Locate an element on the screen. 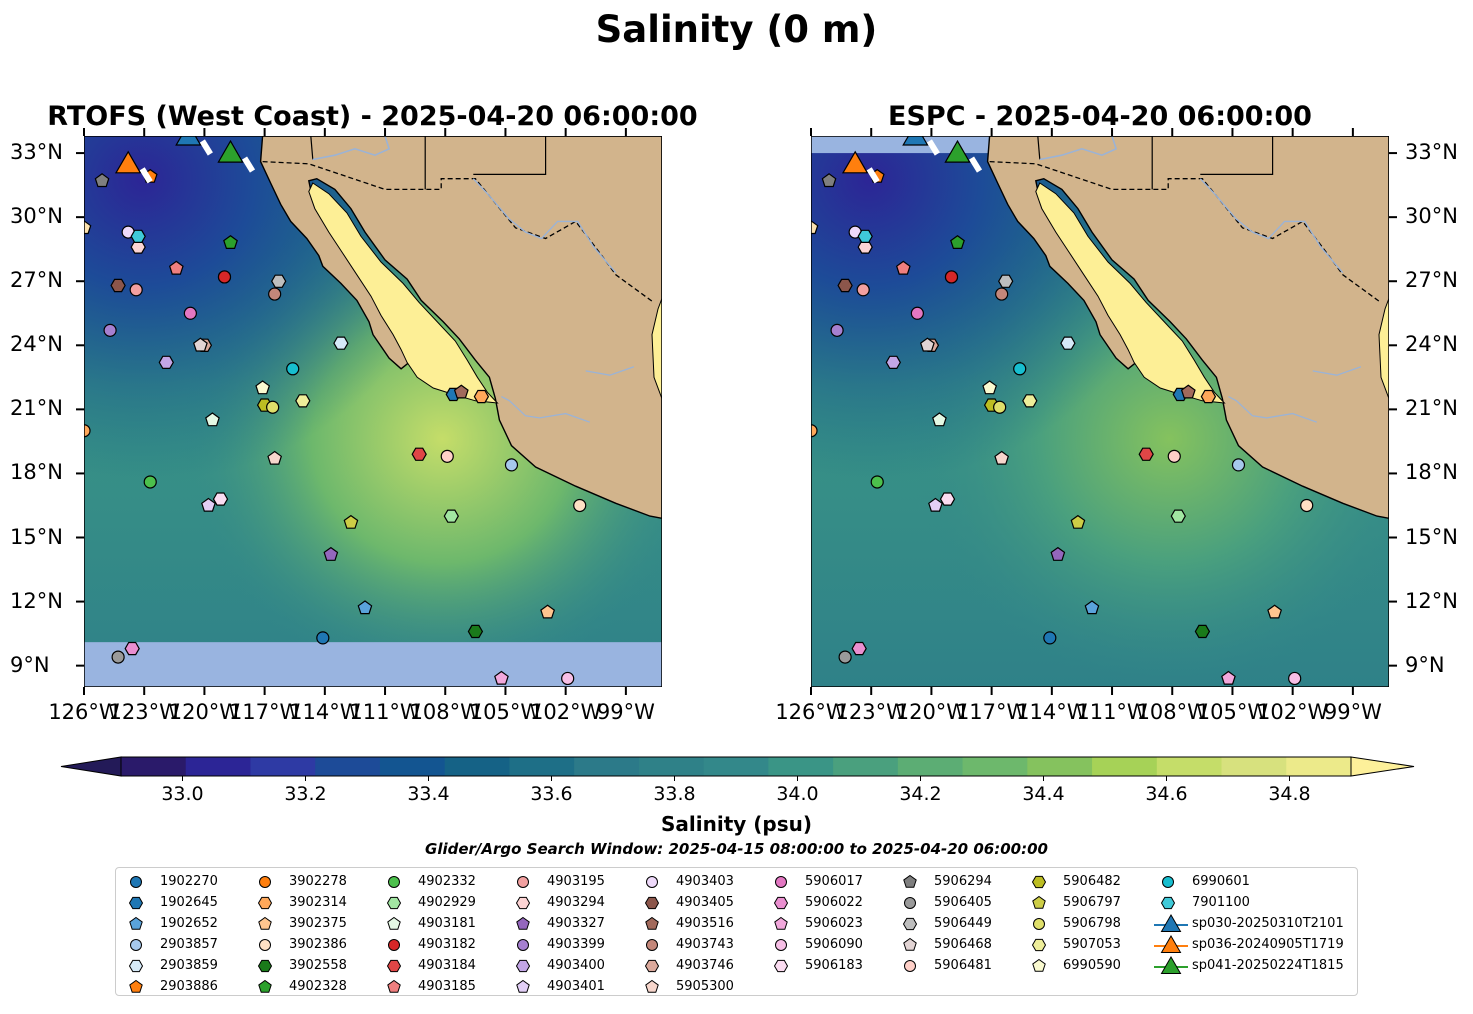 The image size is (1473, 1014). colorbar-tick-label: 33.8 is located at coordinates (674, 794).